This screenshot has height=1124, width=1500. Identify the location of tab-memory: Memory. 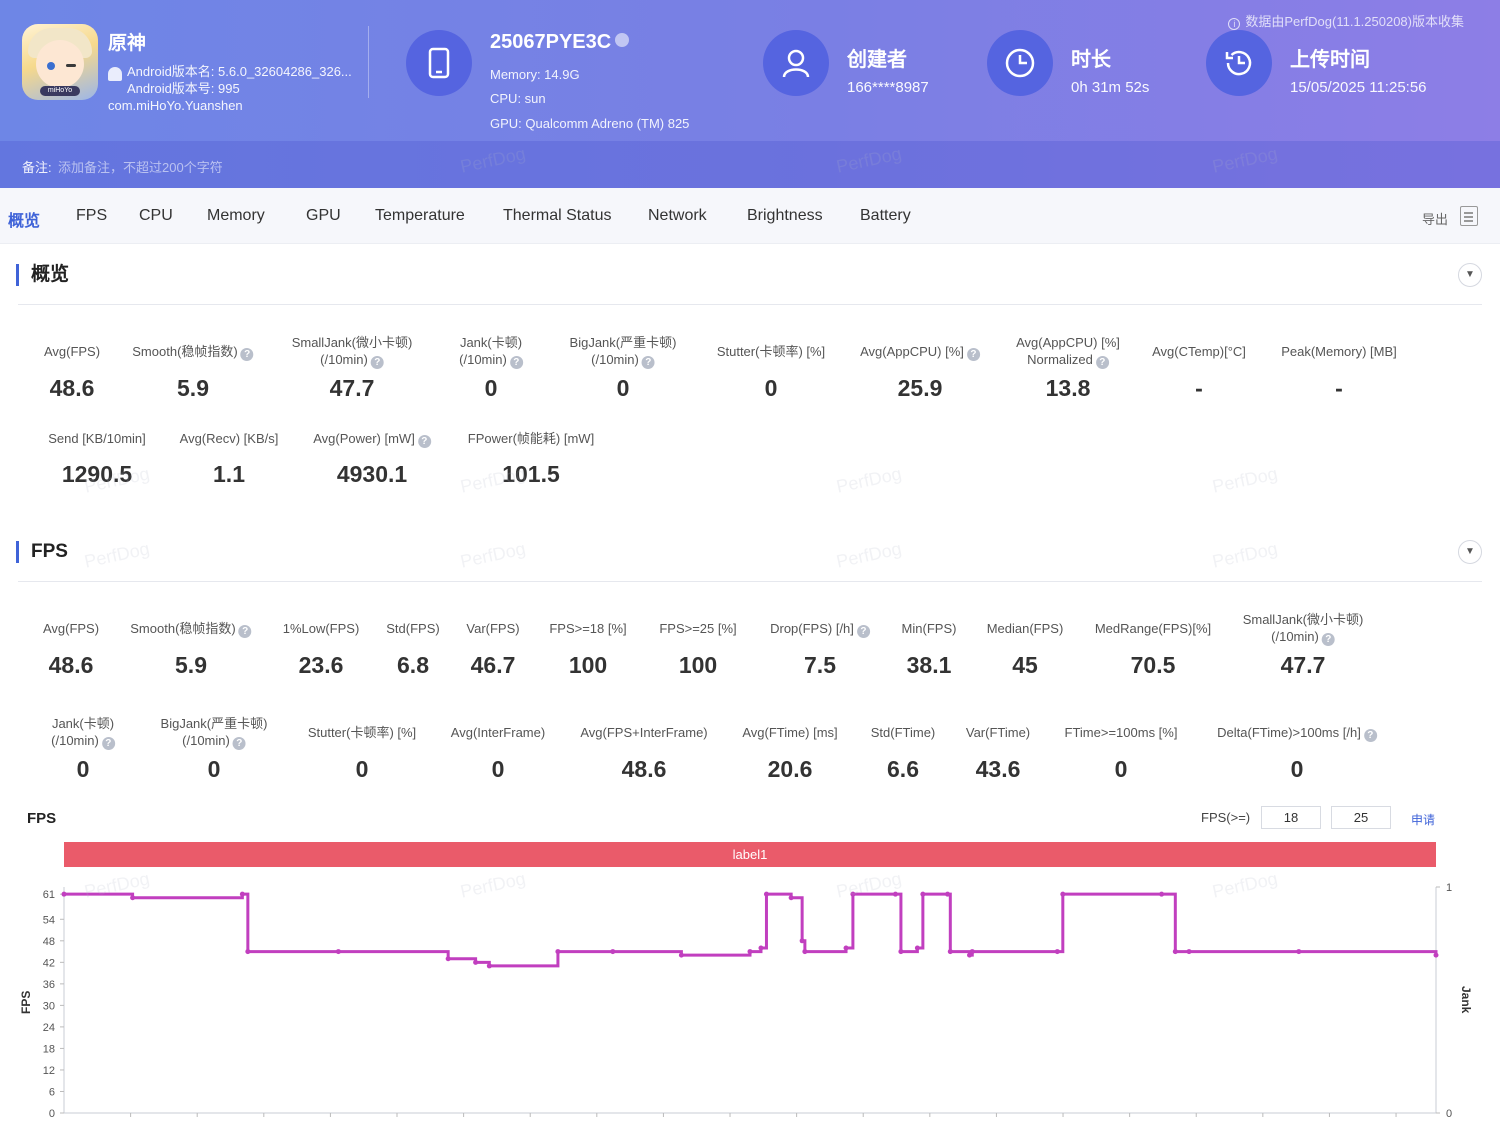
(236, 215).